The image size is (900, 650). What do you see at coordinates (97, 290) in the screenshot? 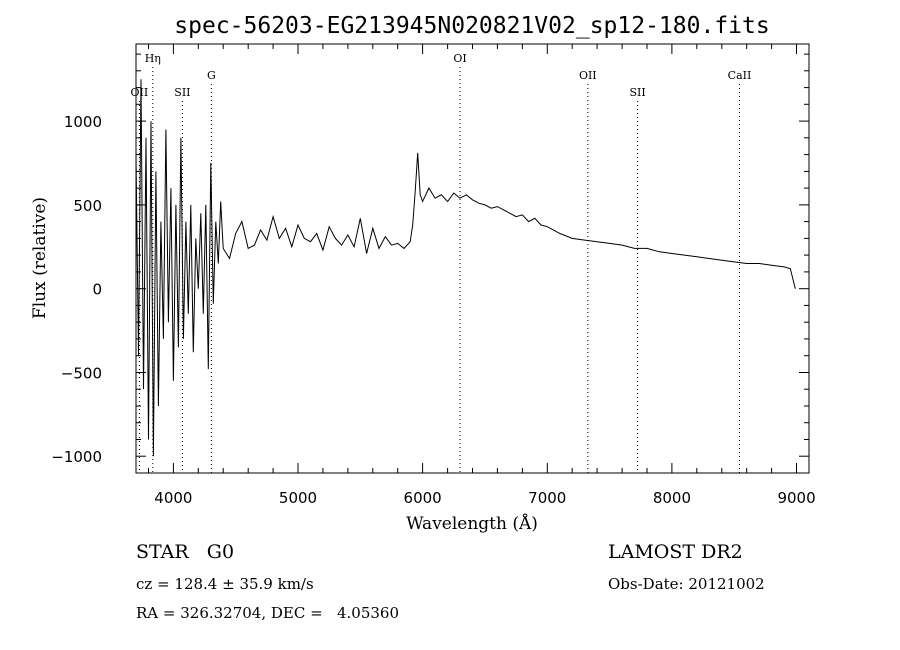
I see `y-tick-label: 0` at bounding box center [97, 290].